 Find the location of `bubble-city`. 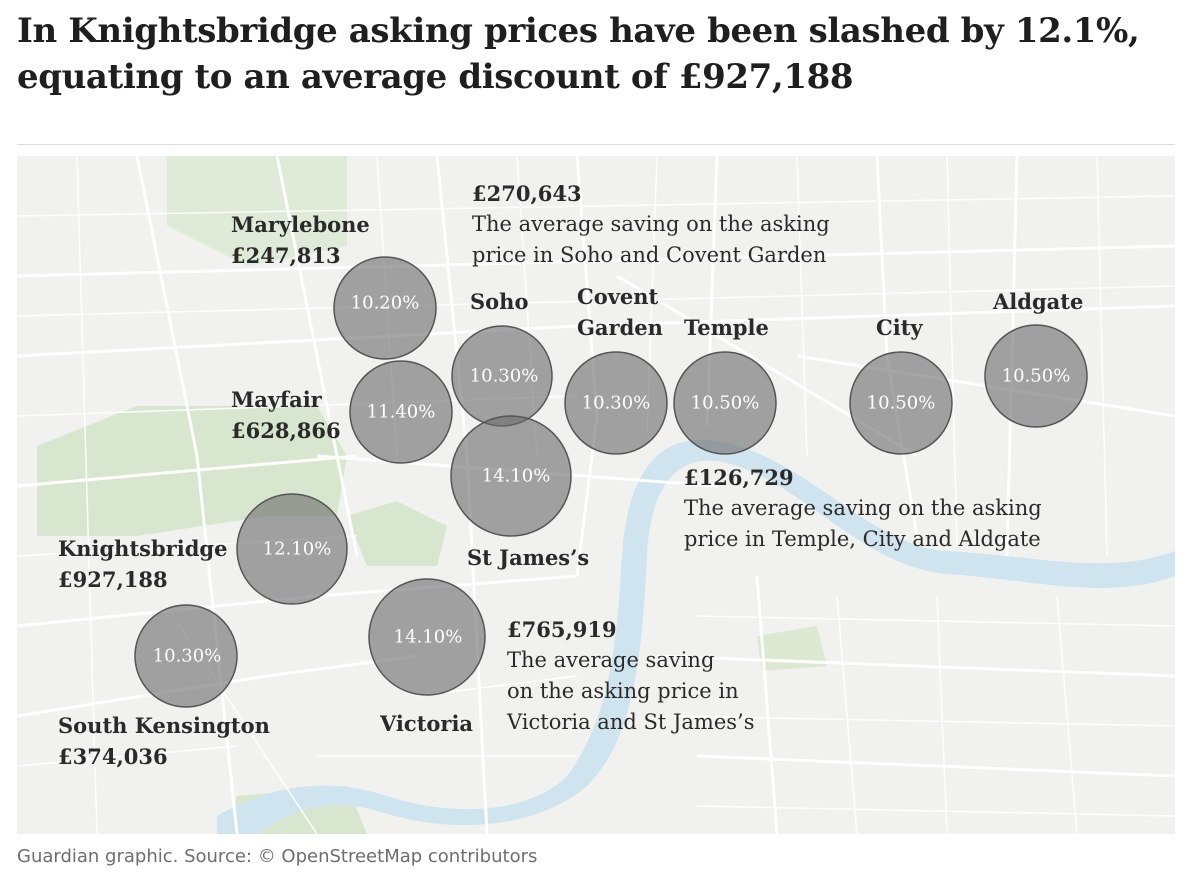

bubble-city is located at coordinates (901, 403).